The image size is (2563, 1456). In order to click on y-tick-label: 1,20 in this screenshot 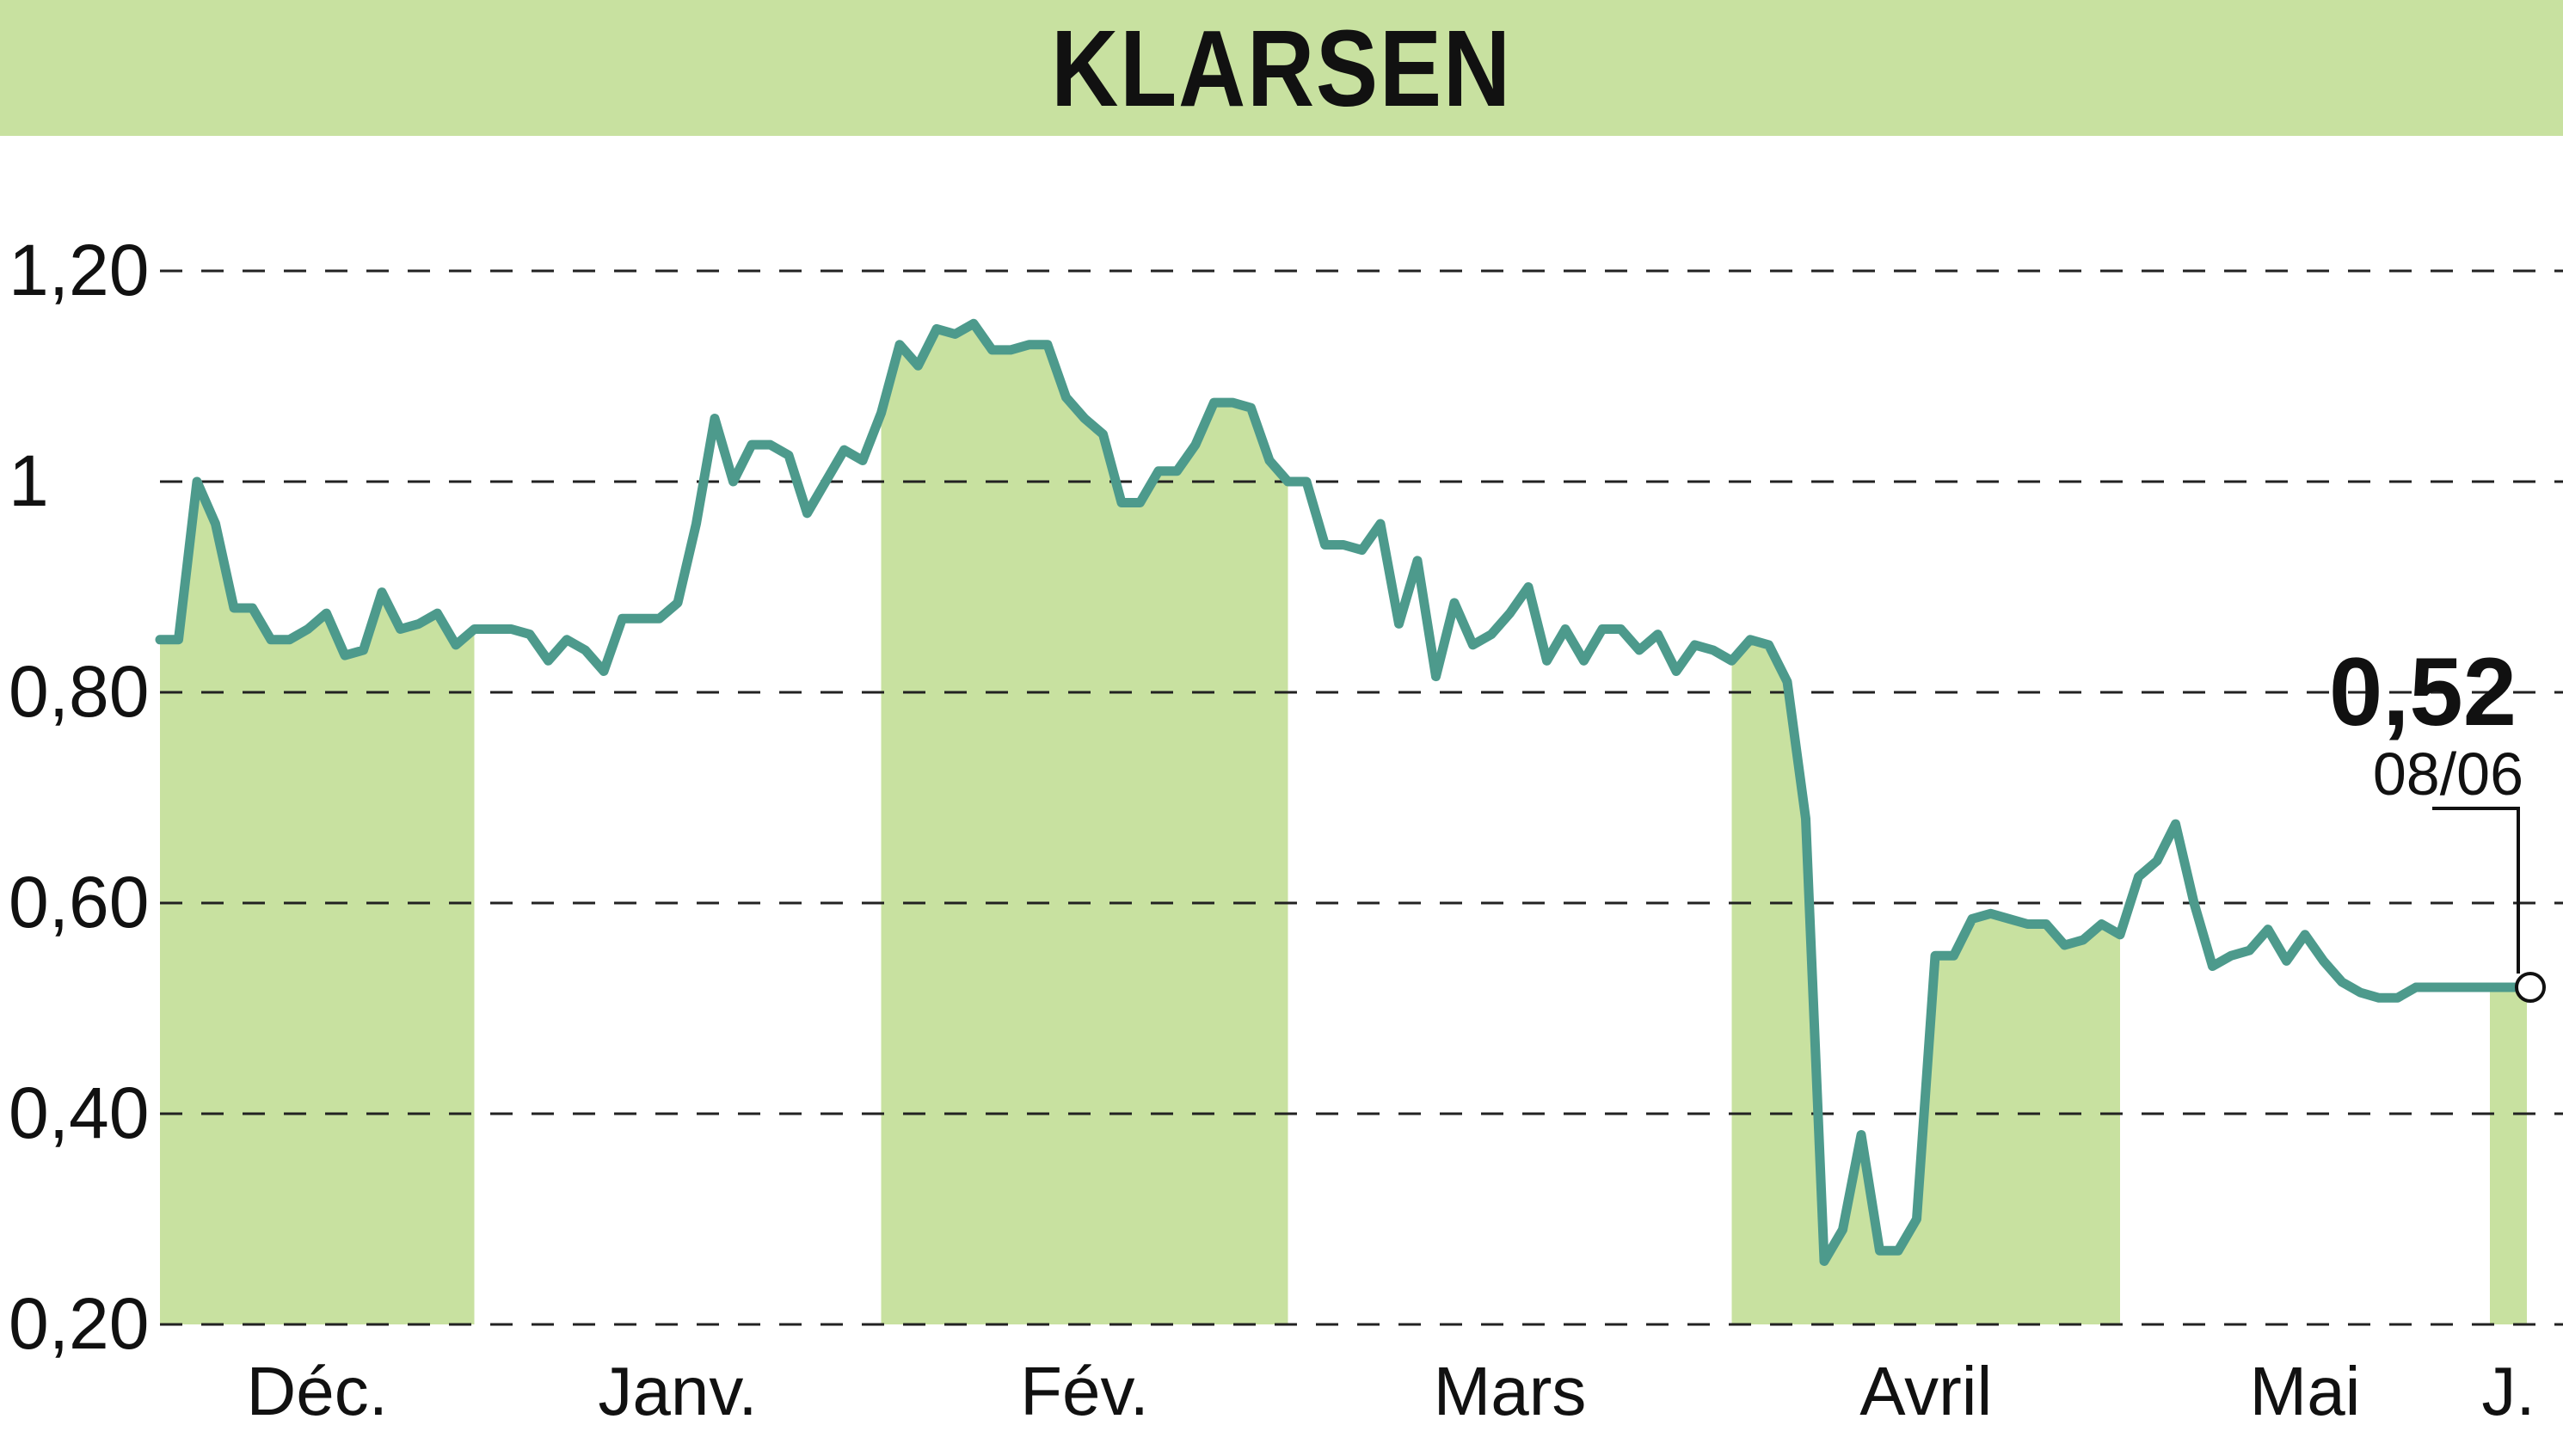, I will do `click(79, 270)`.